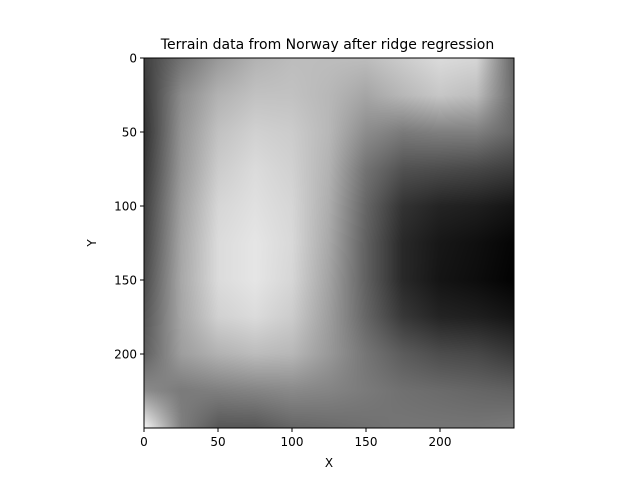  What do you see at coordinates (217, 442) in the screenshot?
I see `x-tick-label: 50` at bounding box center [217, 442].